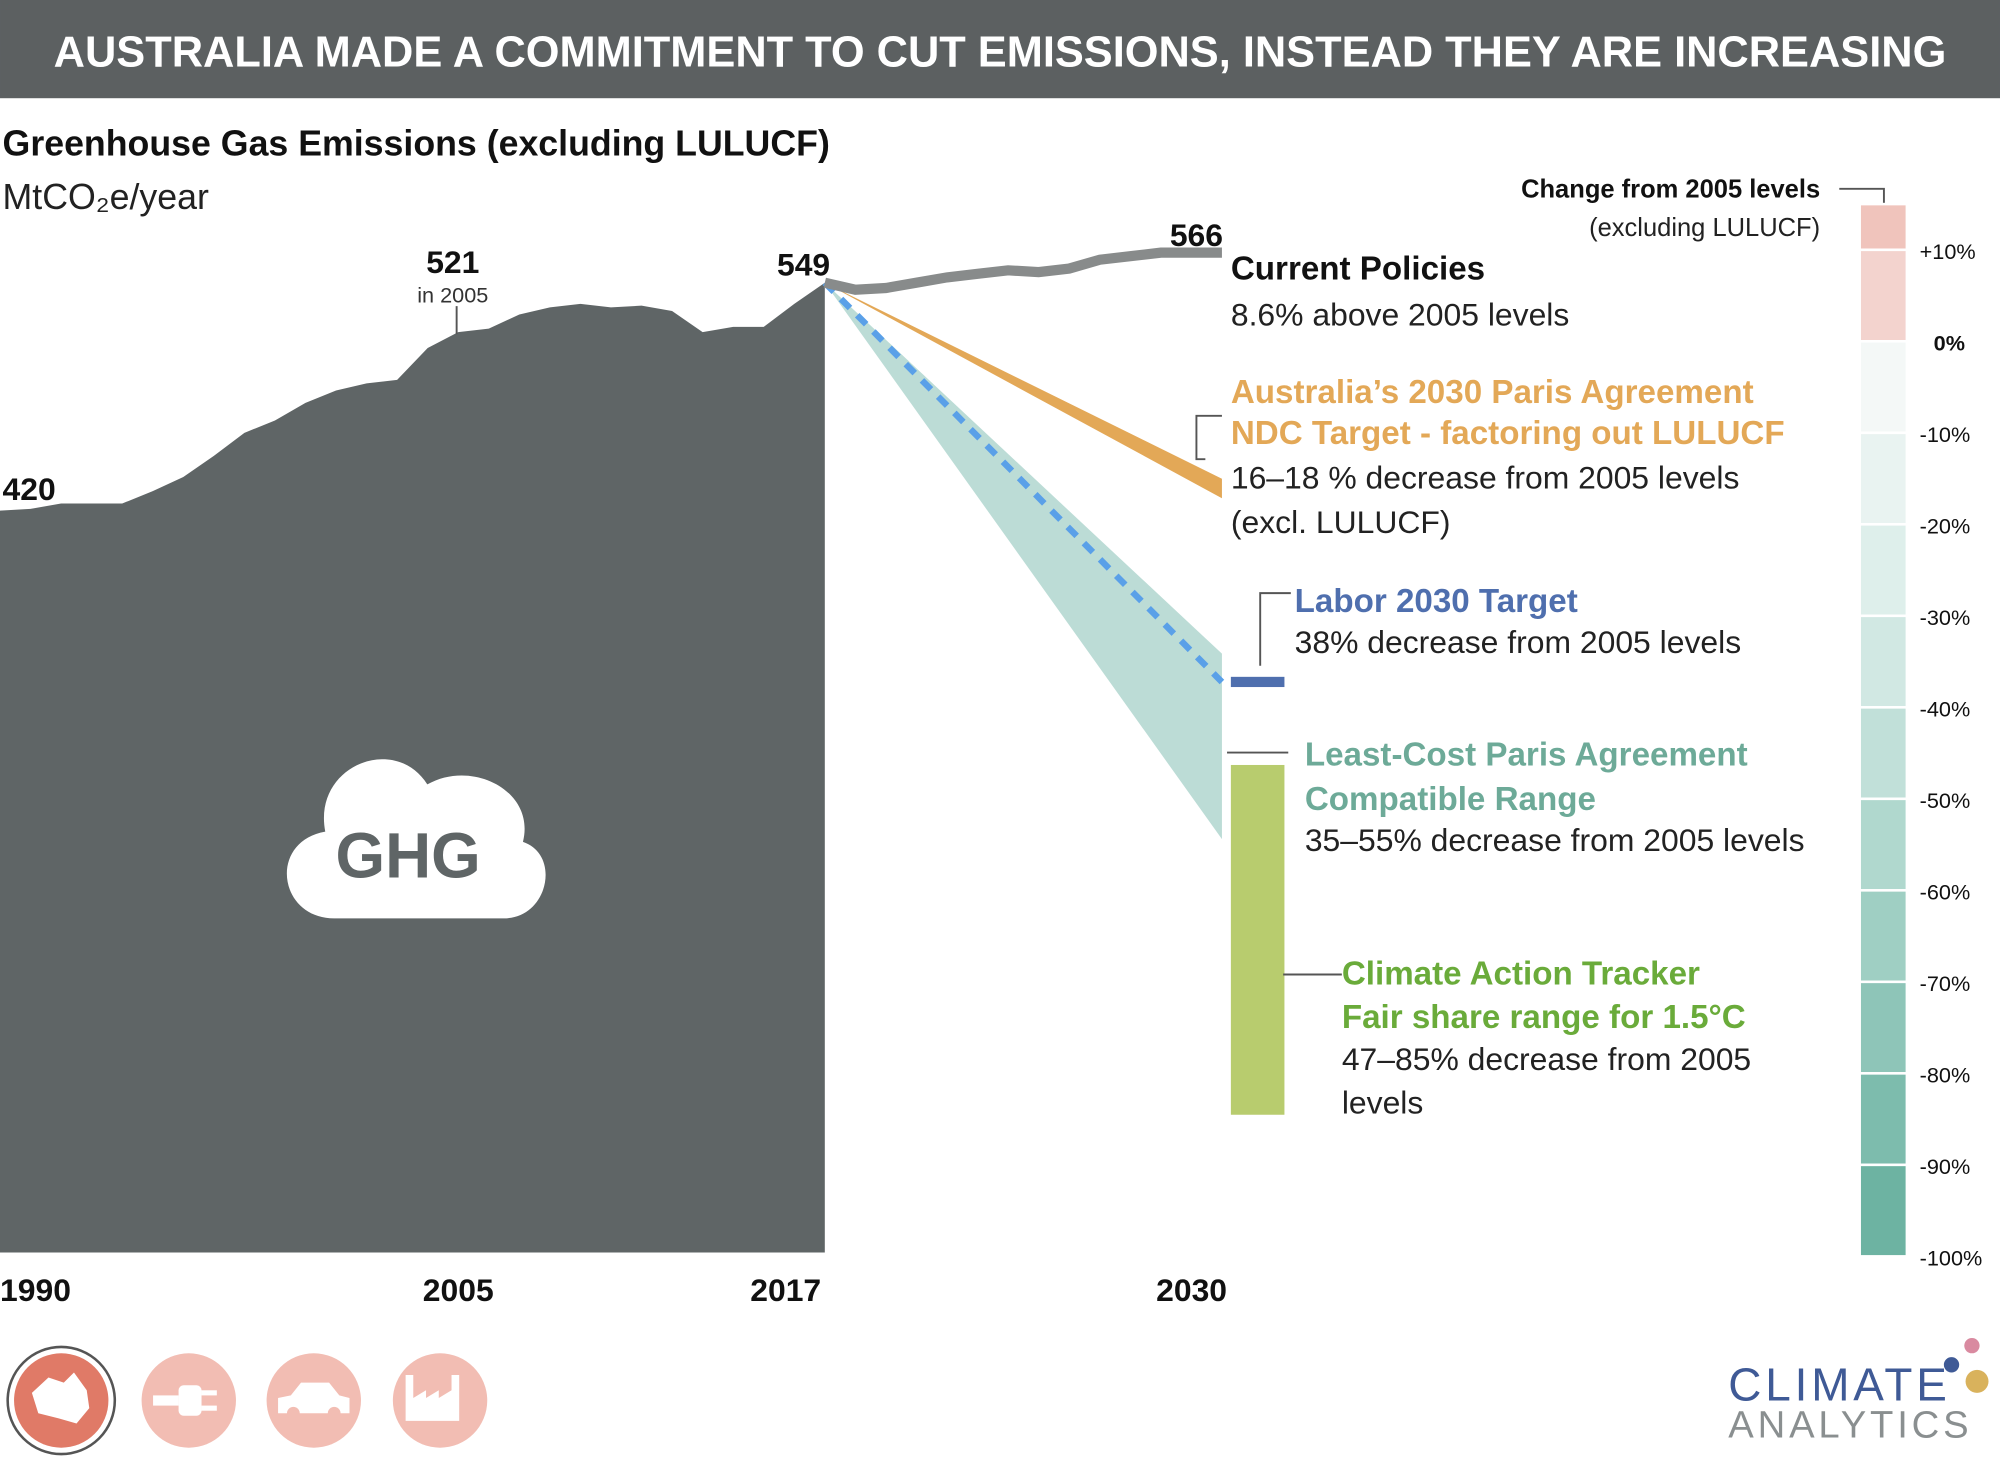  What do you see at coordinates (803, 265) in the screenshot?
I see `value-label: 549` at bounding box center [803, 265].